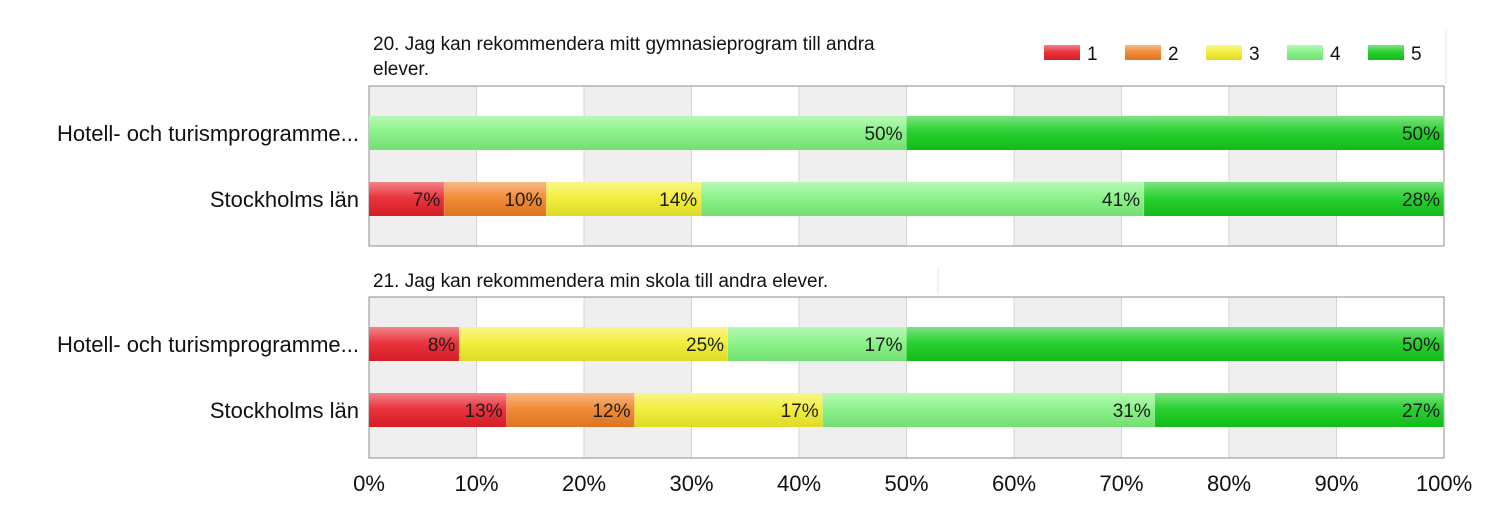 The height and width of the screenshot is (512, 1500). Describe the element at coordinates (799, 483) in the screenshot. I see `x-tick-label: 40%` at that location.